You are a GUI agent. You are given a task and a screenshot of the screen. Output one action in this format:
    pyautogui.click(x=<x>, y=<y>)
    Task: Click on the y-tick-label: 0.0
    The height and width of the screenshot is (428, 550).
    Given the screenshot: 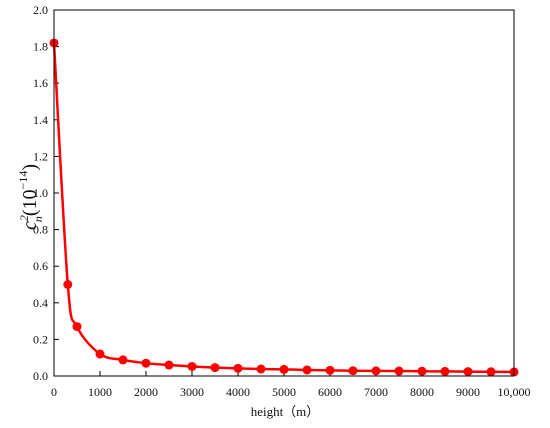 What is the action you would take?
    pyautogui.click(x=40, y=376)
    